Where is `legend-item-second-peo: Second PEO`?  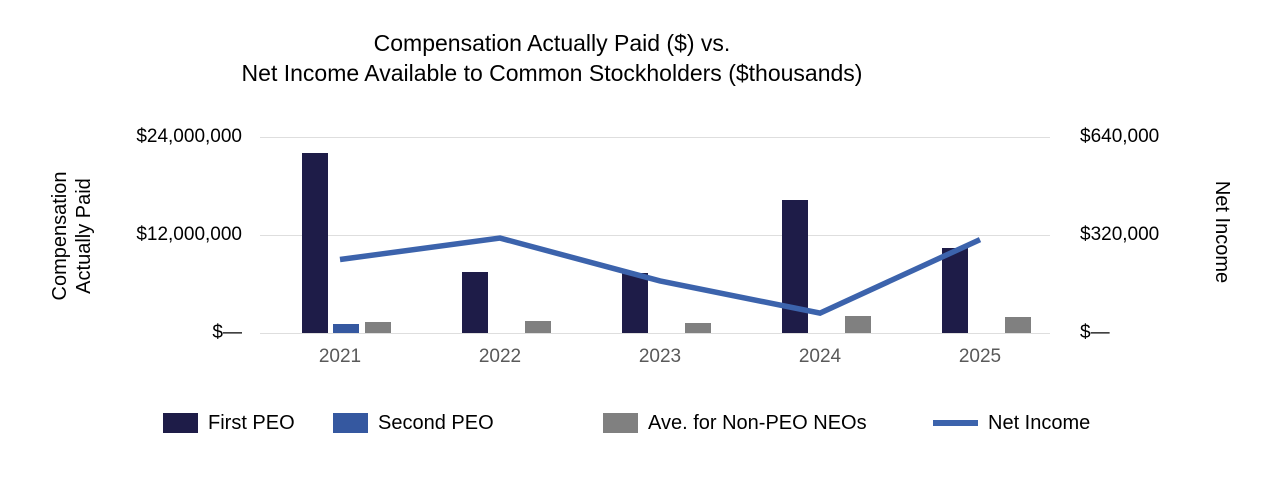 legend-item-second-peo: Second PEO is located at coordinates (413, 423).